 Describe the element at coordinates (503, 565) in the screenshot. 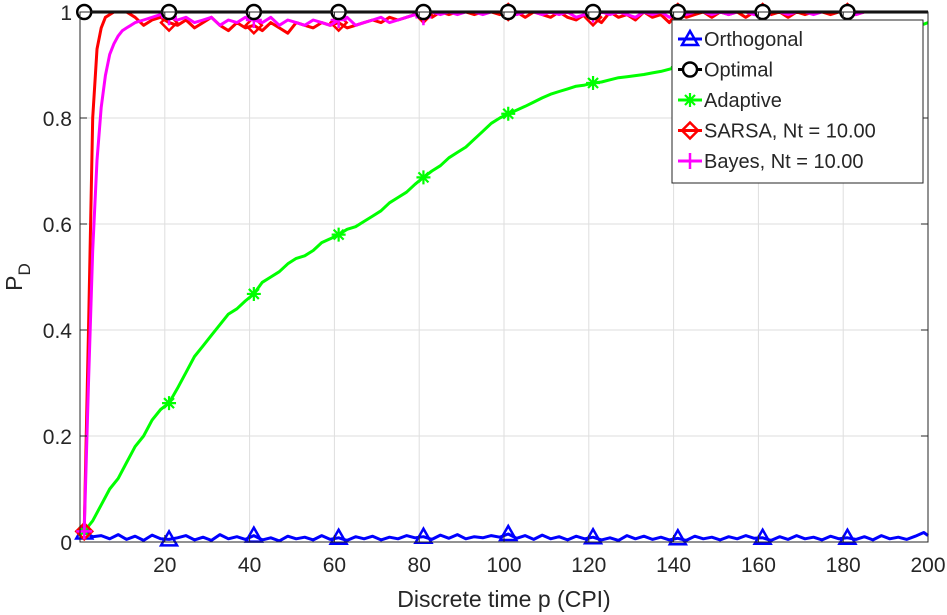

I see `x-tick-label: 100` at that location.